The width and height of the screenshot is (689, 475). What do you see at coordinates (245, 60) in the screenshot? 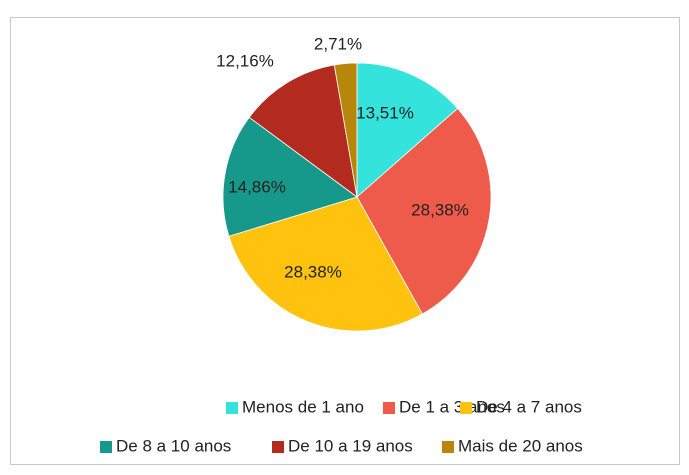
I see `data-label: 12,16%` at bounding box center [245, 60].